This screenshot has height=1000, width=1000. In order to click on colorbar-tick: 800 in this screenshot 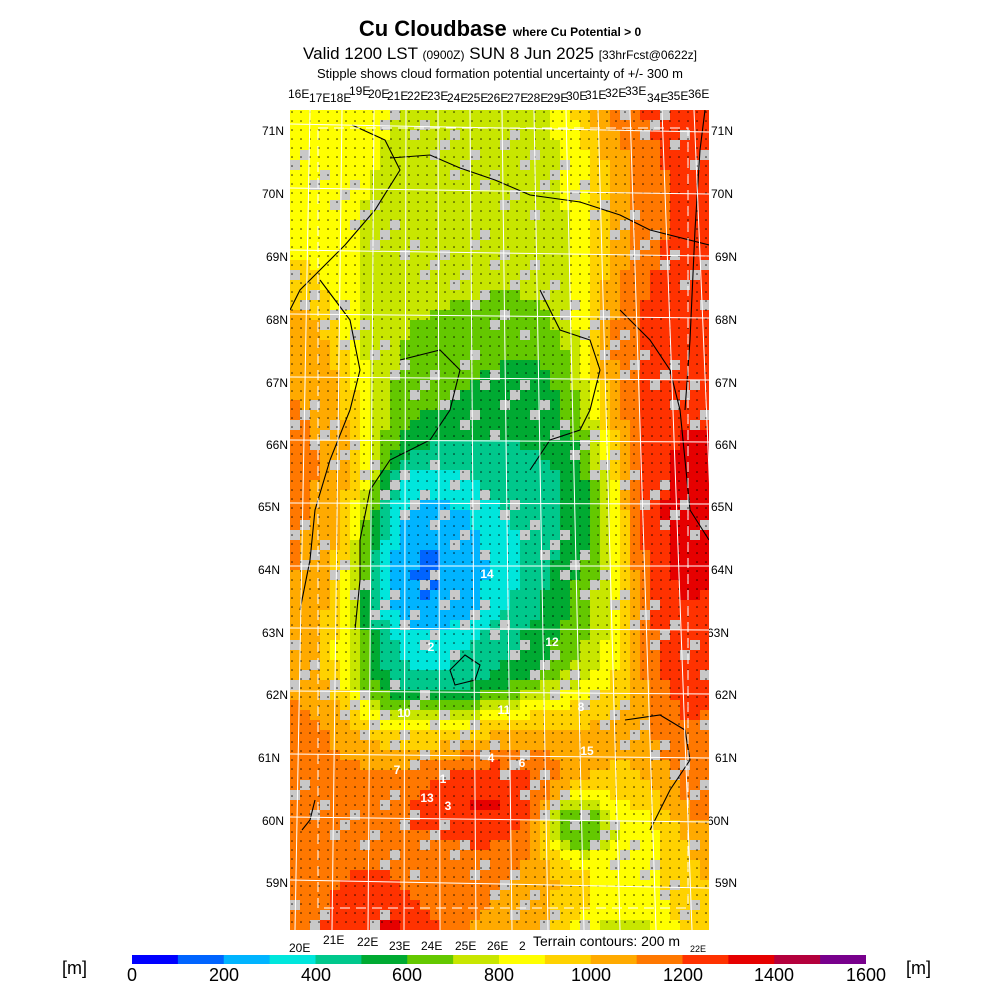, I will do `click(499, 975)`.